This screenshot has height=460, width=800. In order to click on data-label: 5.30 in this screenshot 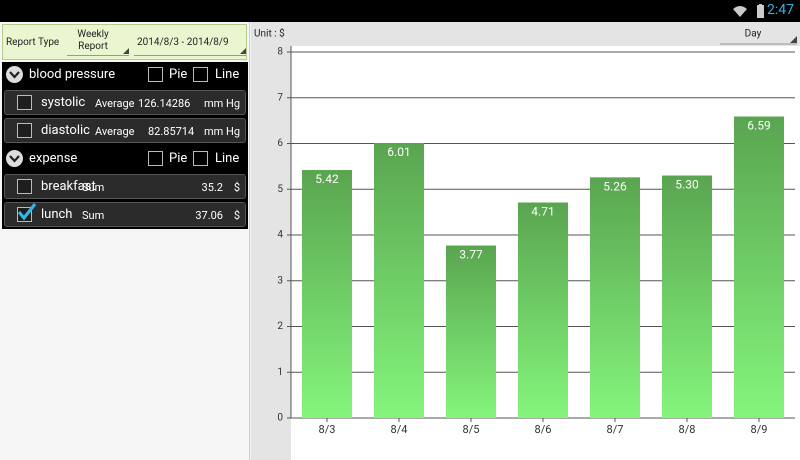, I will do `click(687, 185)`.